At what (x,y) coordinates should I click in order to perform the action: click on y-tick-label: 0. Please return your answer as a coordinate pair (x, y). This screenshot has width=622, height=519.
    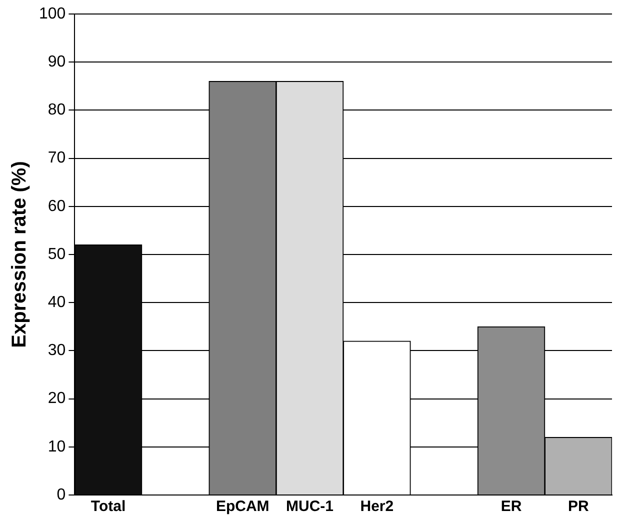
    Looking at the image, I should click on (61, 495).